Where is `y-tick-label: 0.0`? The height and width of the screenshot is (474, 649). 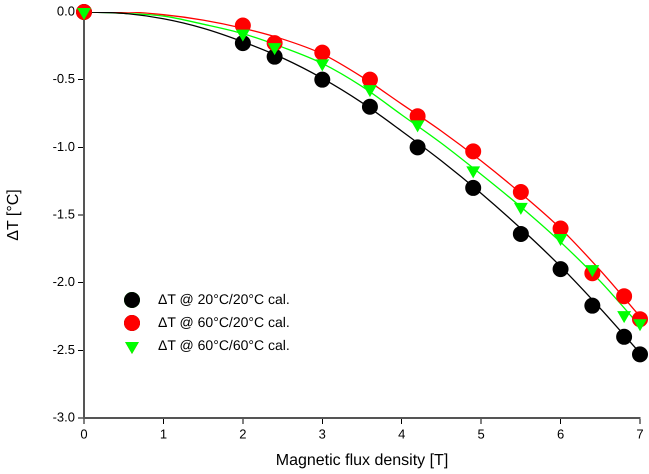 y-tick-label: 0.0 is located at coordinates (65, 11).